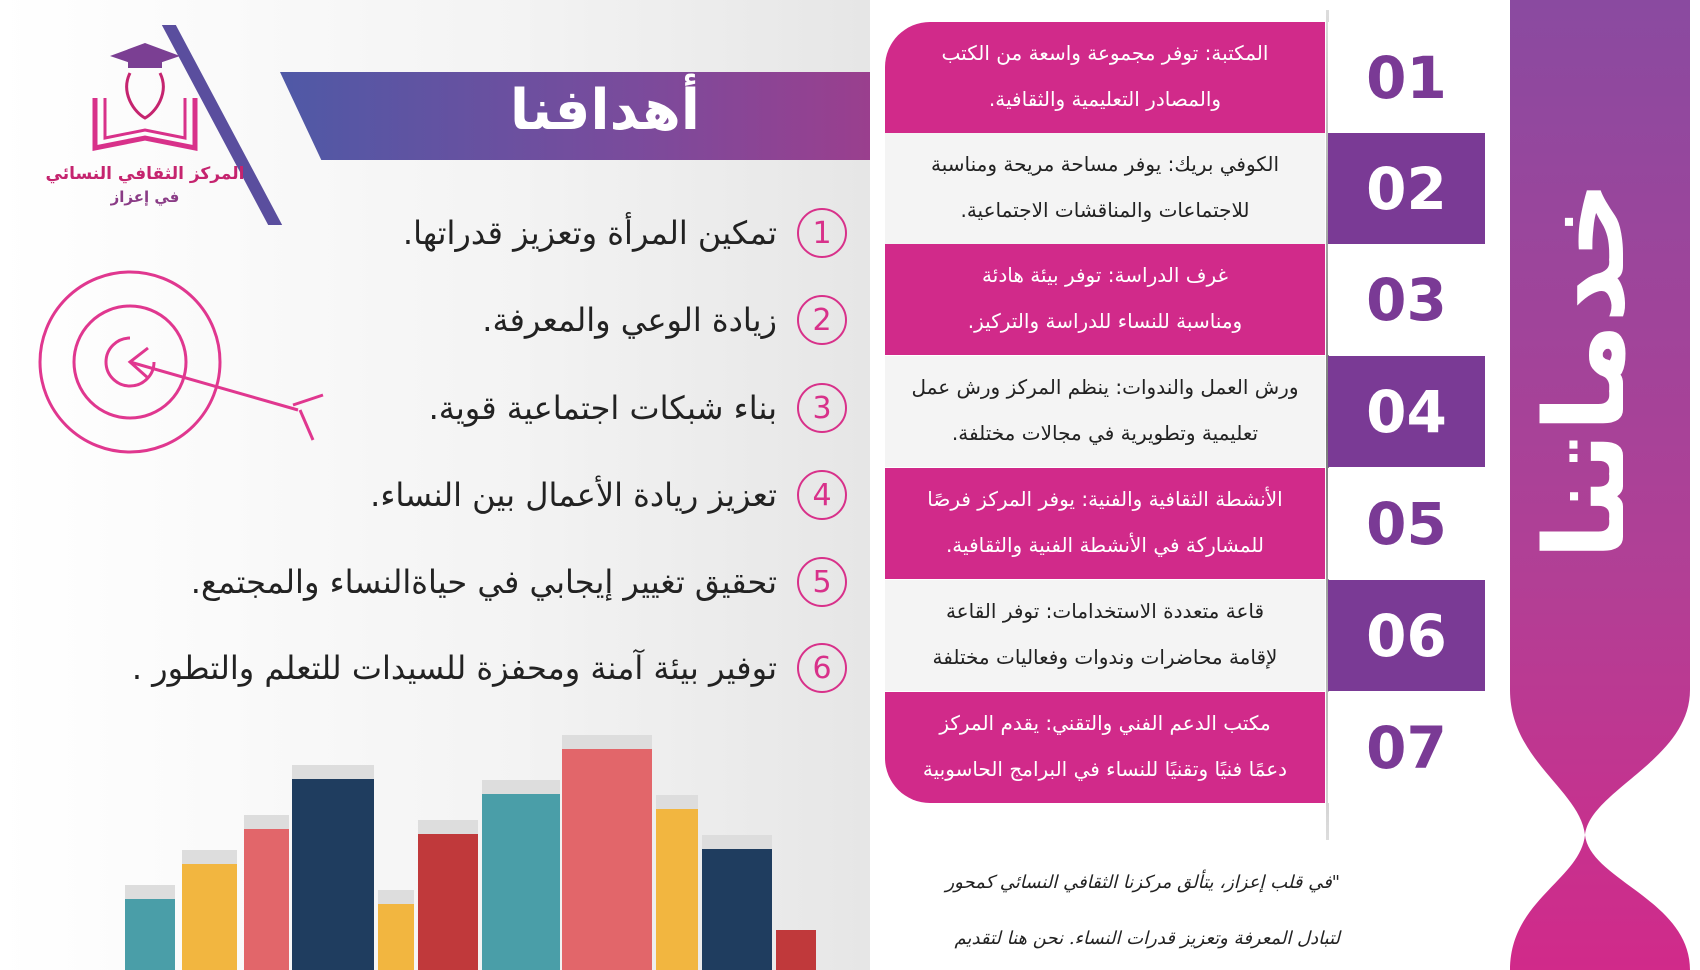 The image size is (1700, 970). I want to click on service-number: 03, so click(1406, 299).